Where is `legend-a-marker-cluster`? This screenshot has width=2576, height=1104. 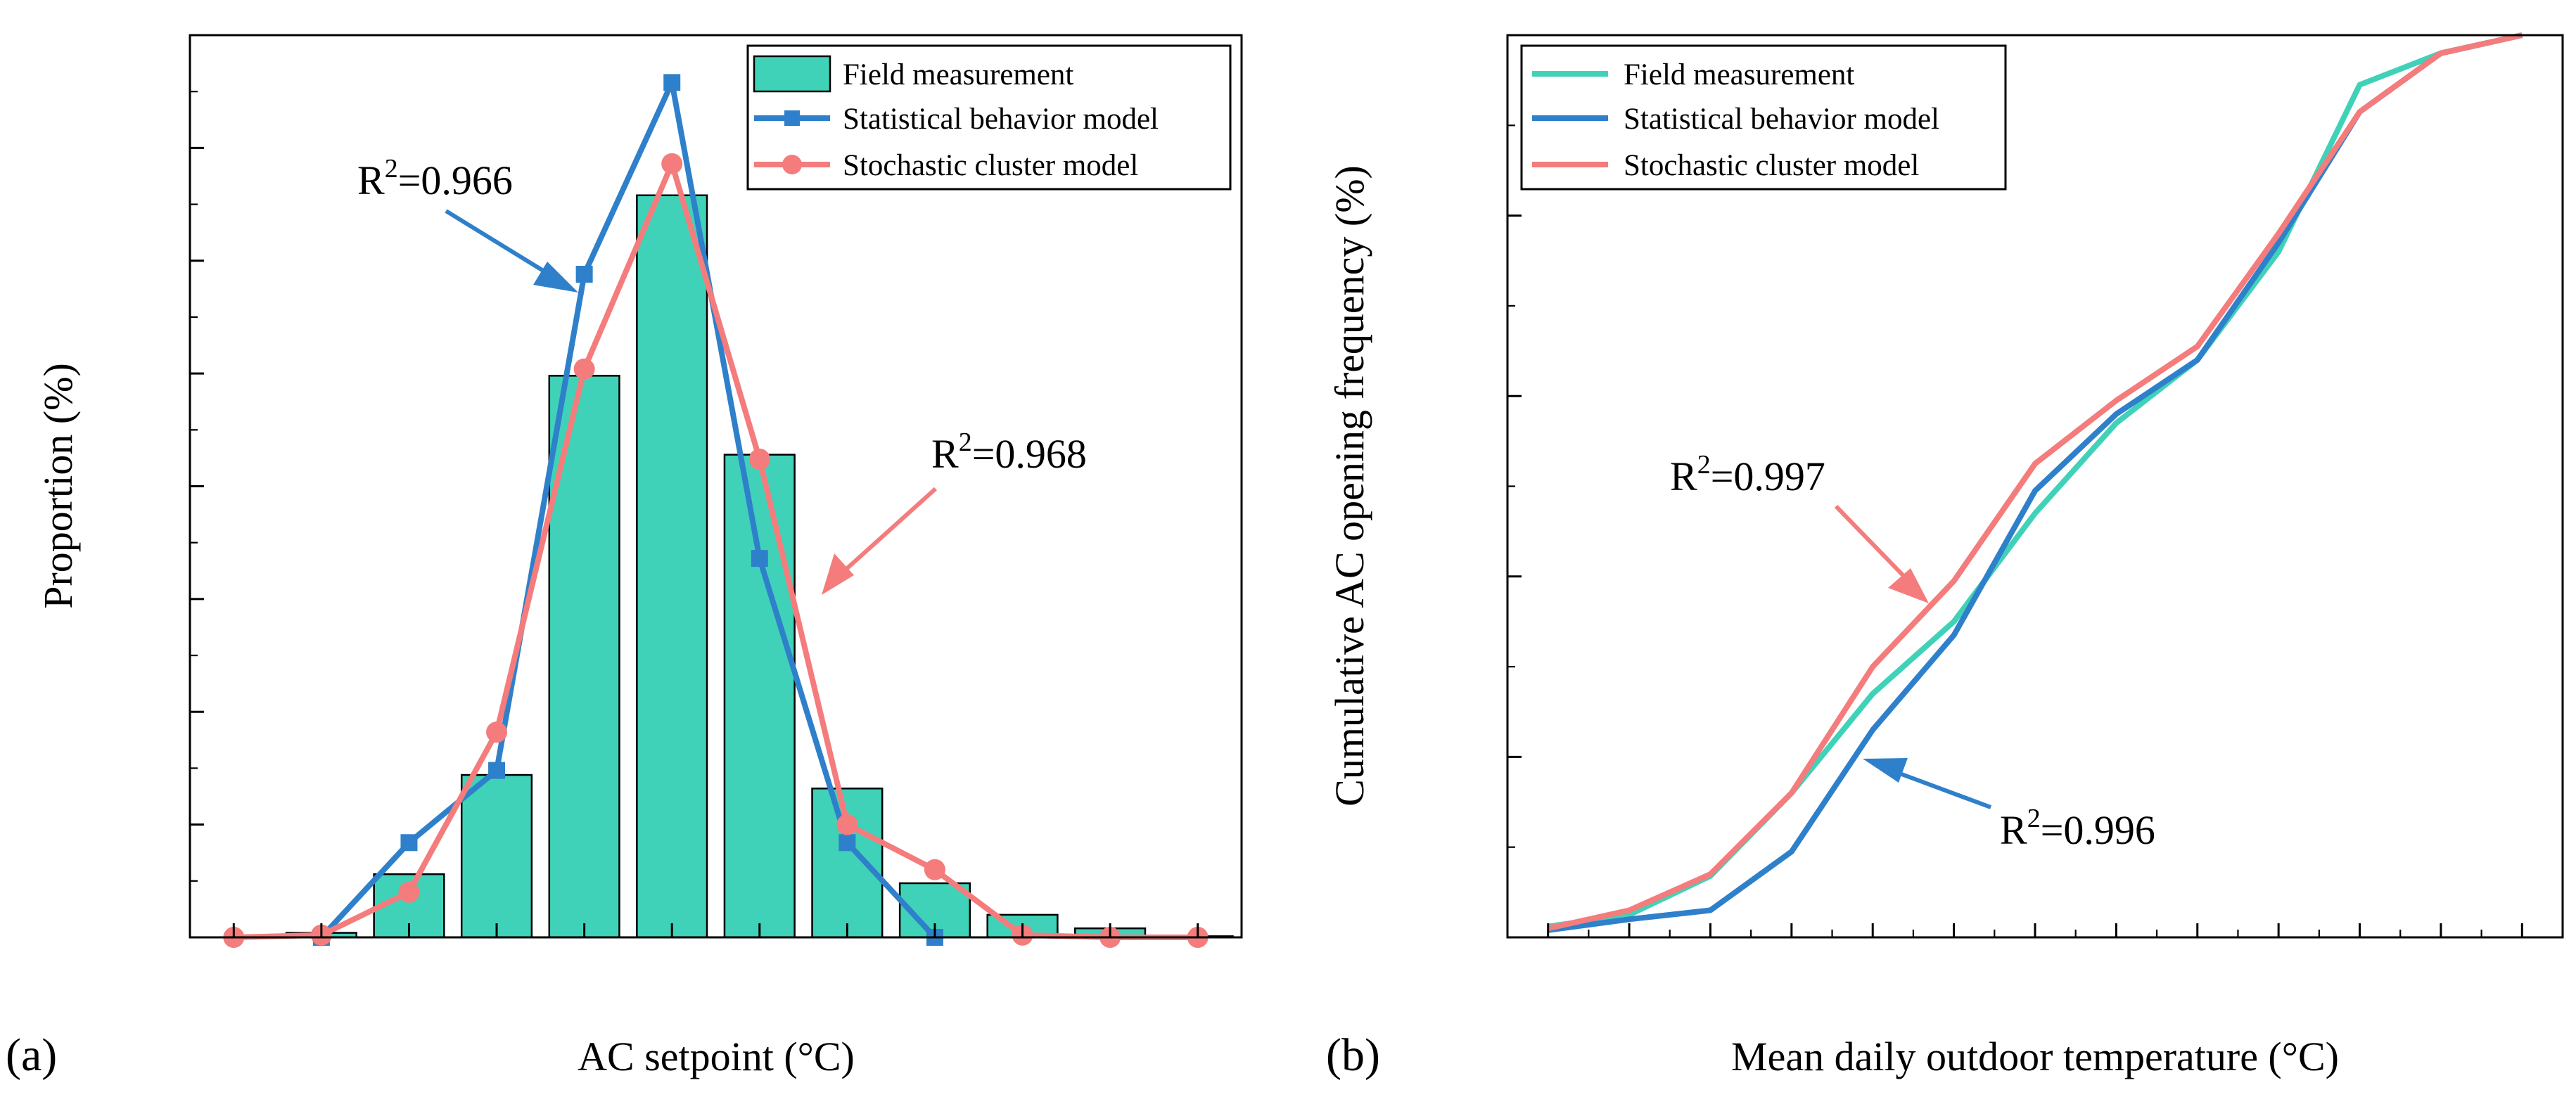
legend-a-marker-cluster is located at coordinates (792, 164).